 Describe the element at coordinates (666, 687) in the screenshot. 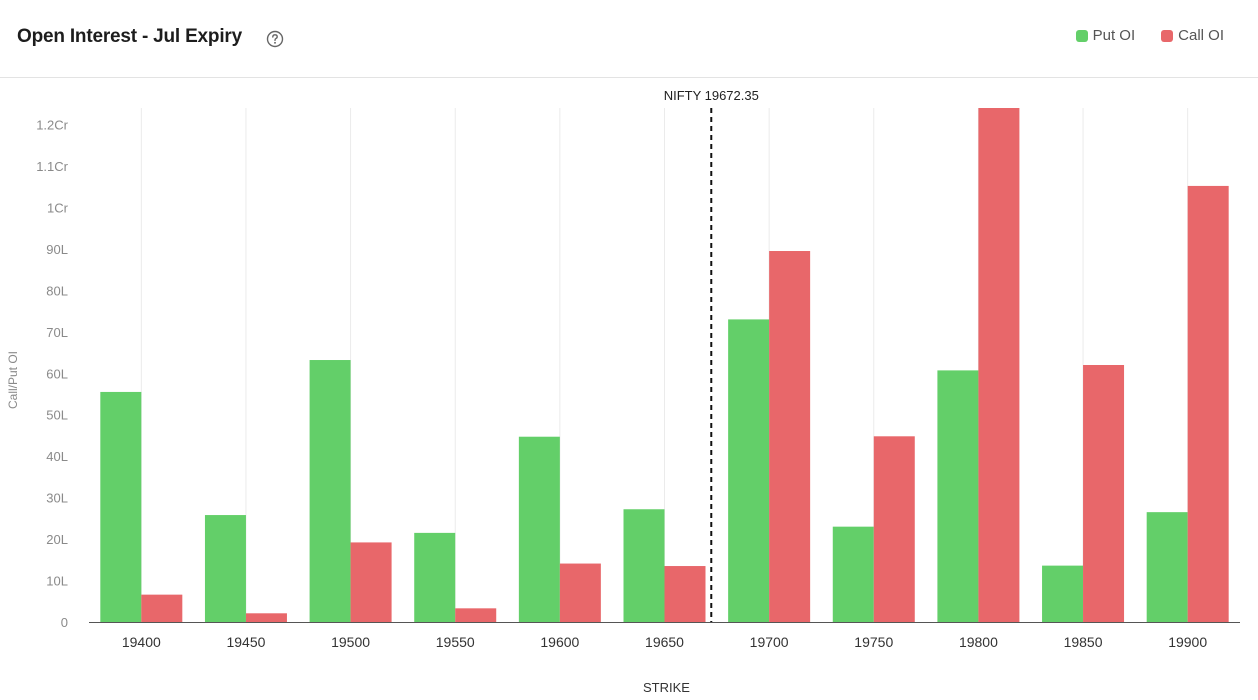

I see `x-axis-label: STRIKE` at that location.